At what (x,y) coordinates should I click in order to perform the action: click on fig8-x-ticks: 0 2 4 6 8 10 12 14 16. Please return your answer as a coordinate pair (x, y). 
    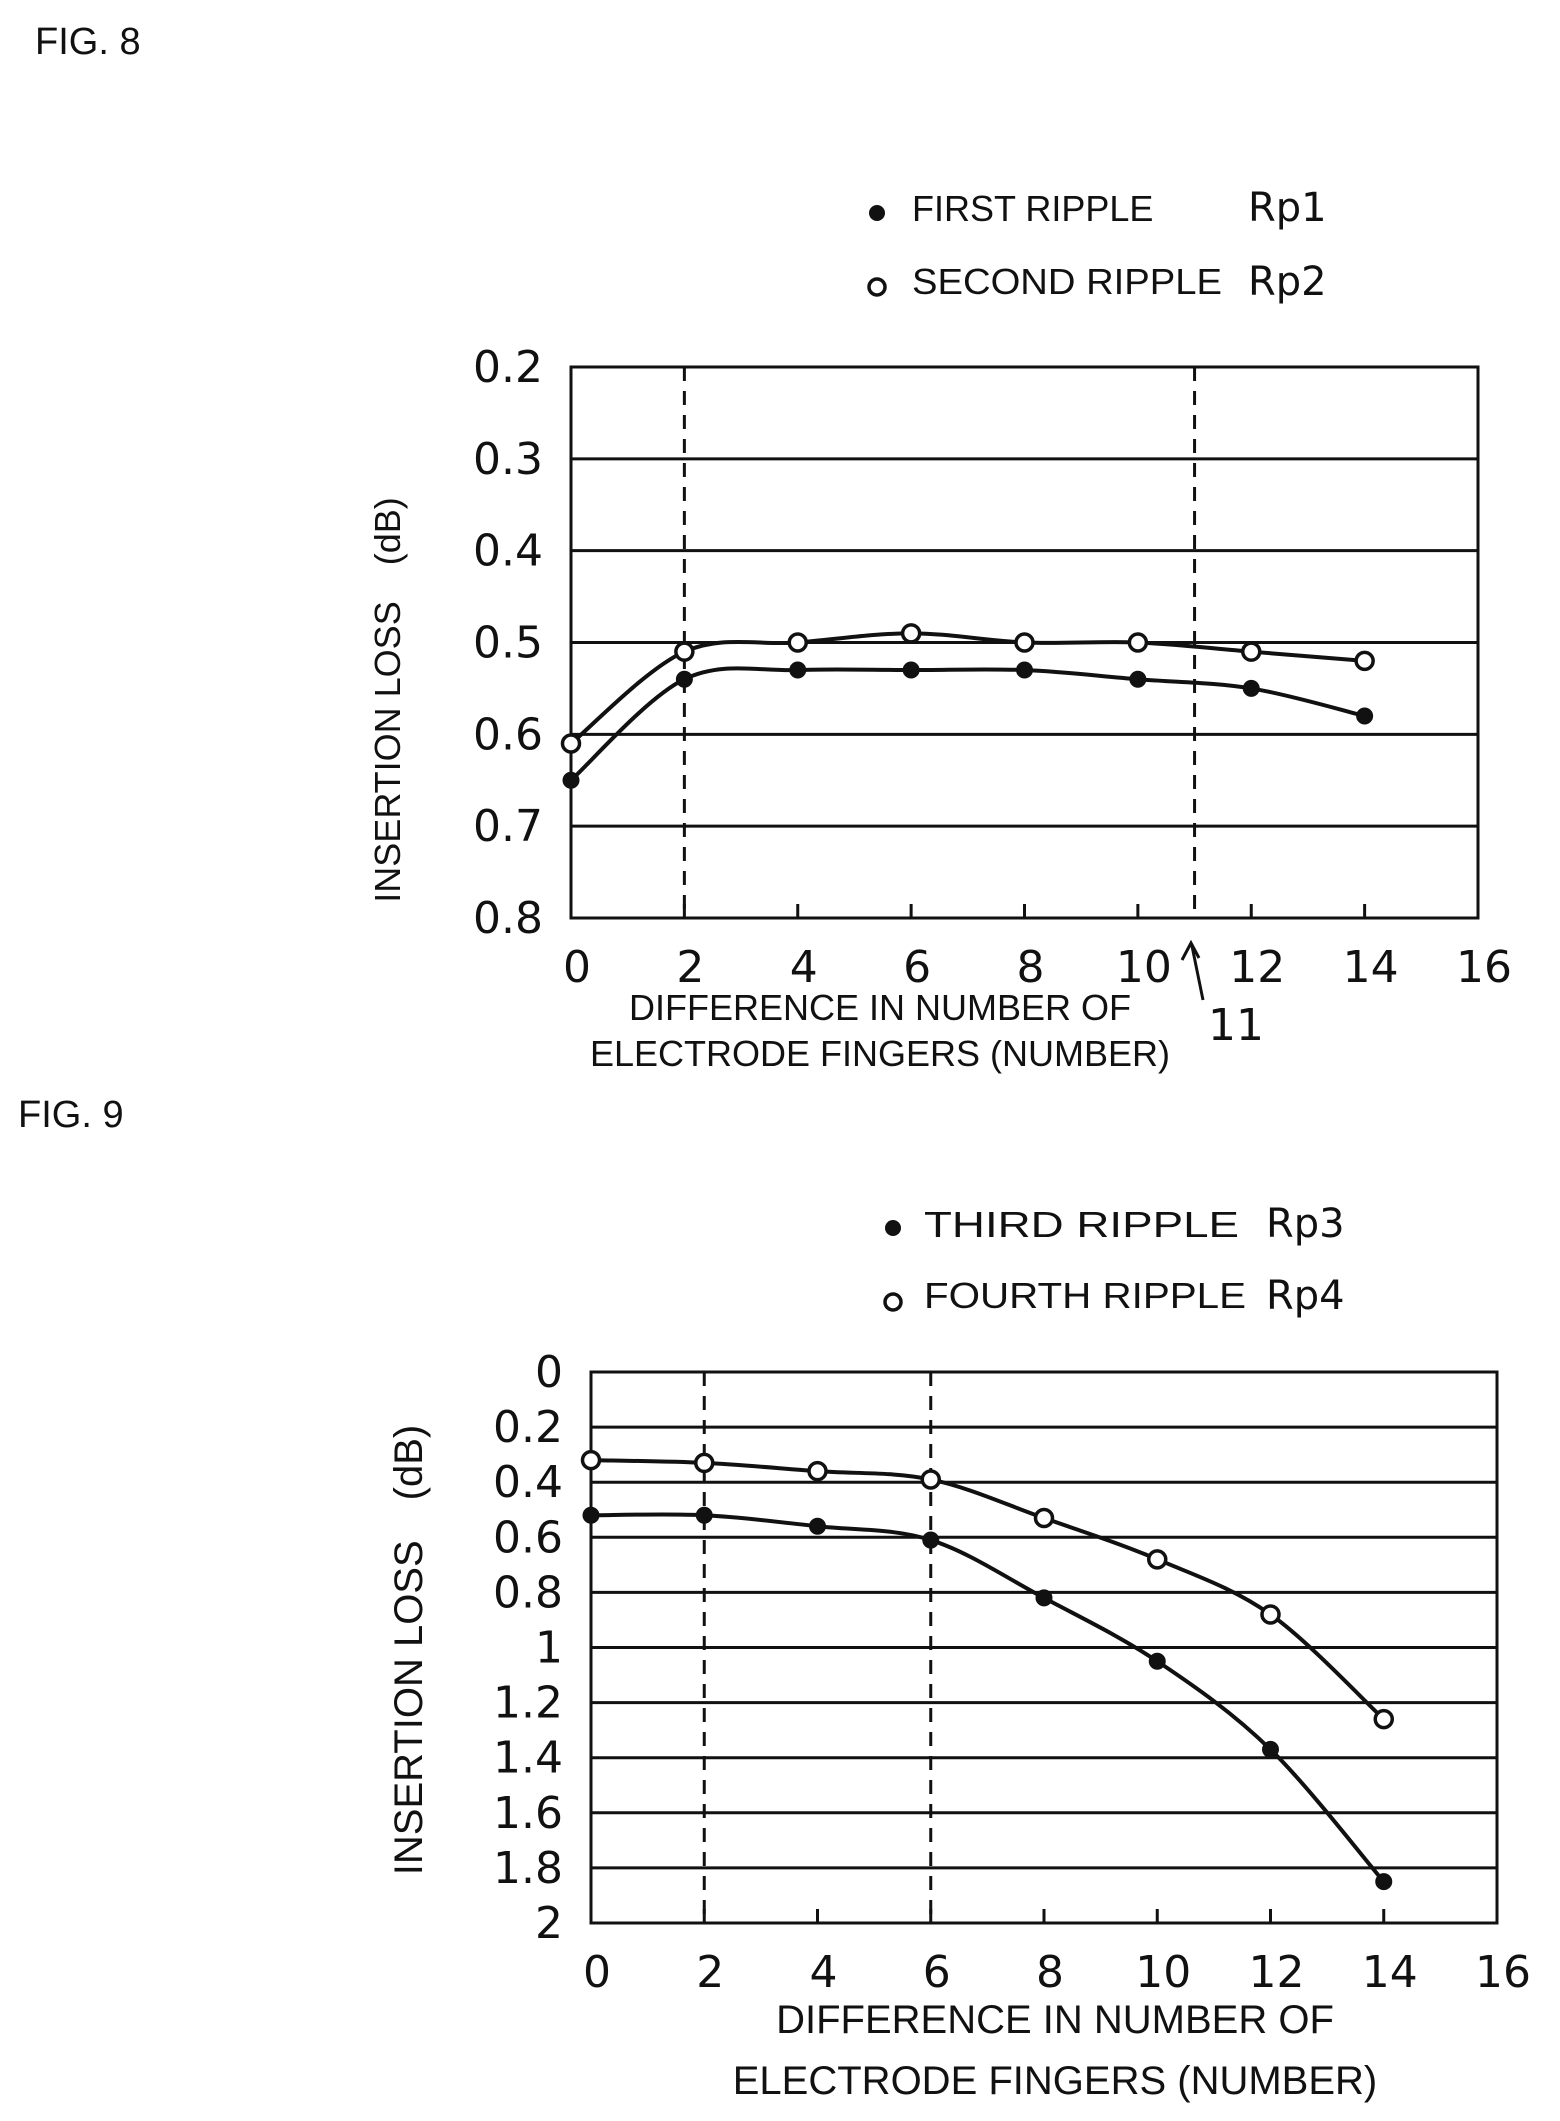
    Looking at the image, I should click on (1037, 948).